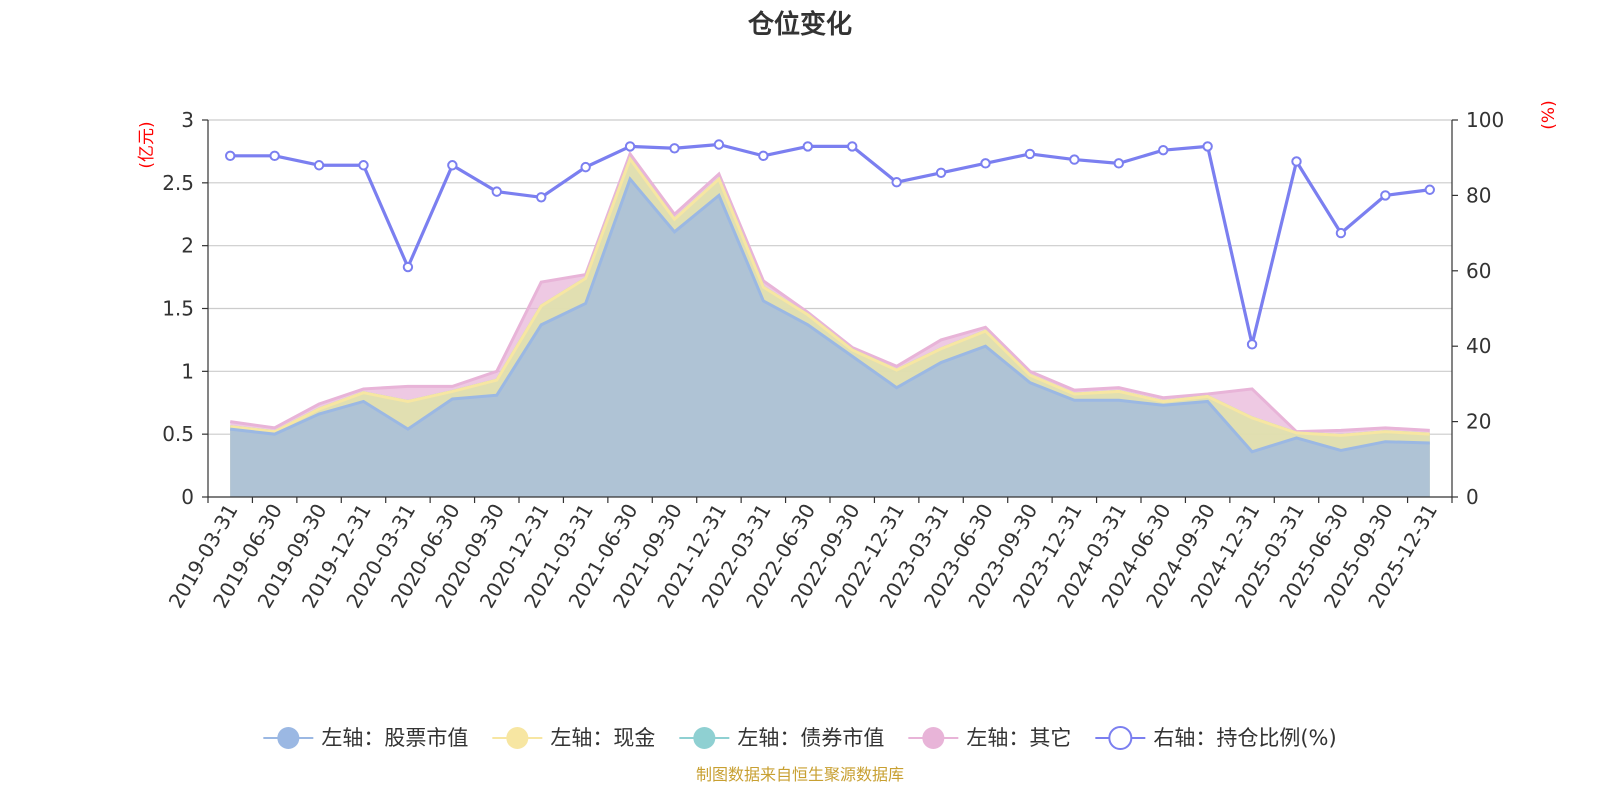 This screenshot has height=800, width=1600. What do you see at coordinates (178, 183) in the screenshot?
I see `left-axis-tick-label: 2.5` at bounding box center [178, 183].